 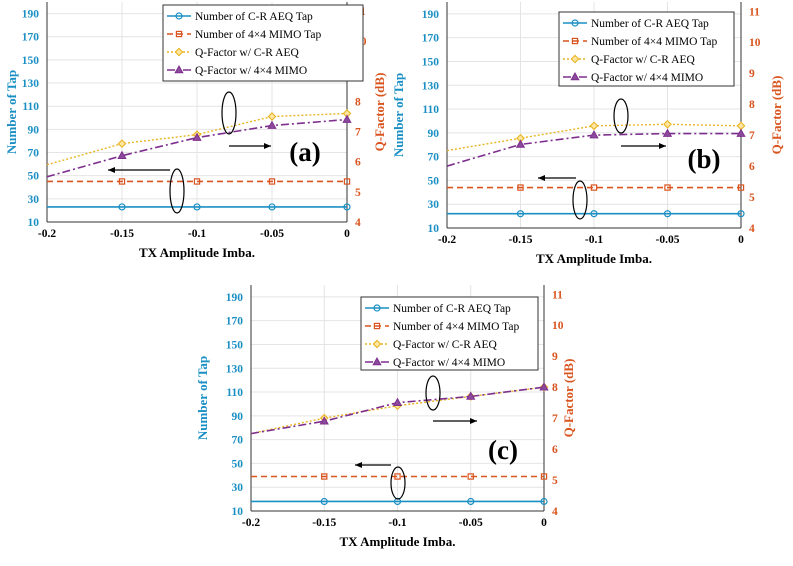 What do you see at coordinates (704, 159) in the screenshot?
I see `panel-label: (b)` at bounding box center [704, 159].